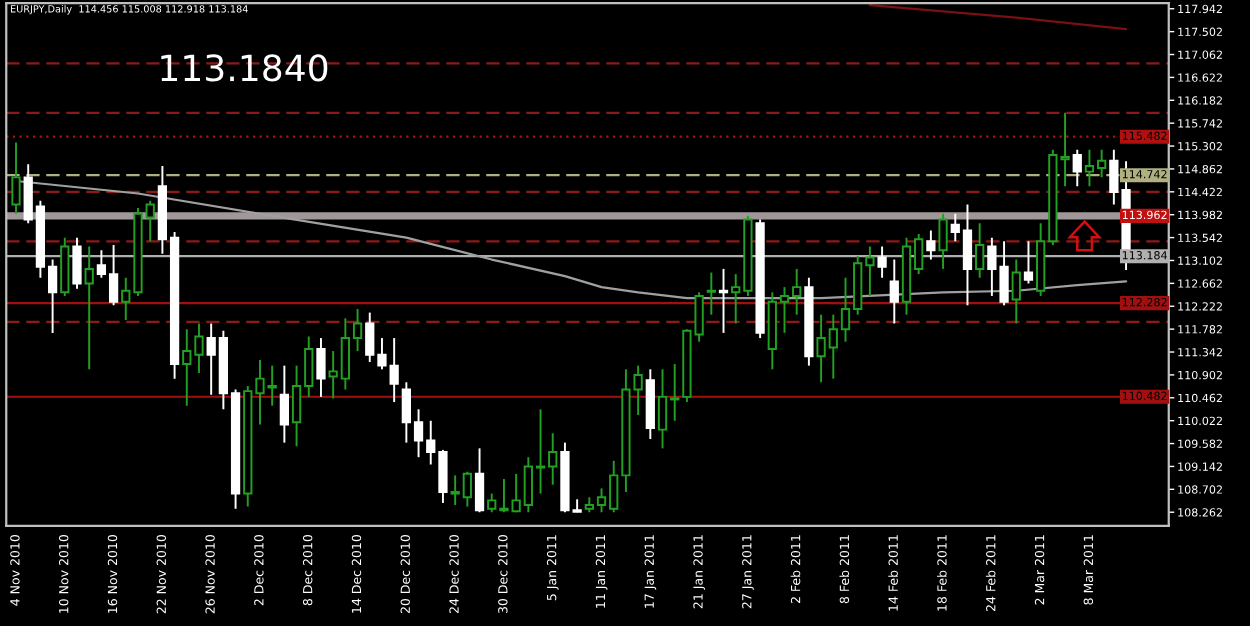  Describe the element at coordinates (244, 68) in the screenshot. I see `annotation: 113.1840` at that location.